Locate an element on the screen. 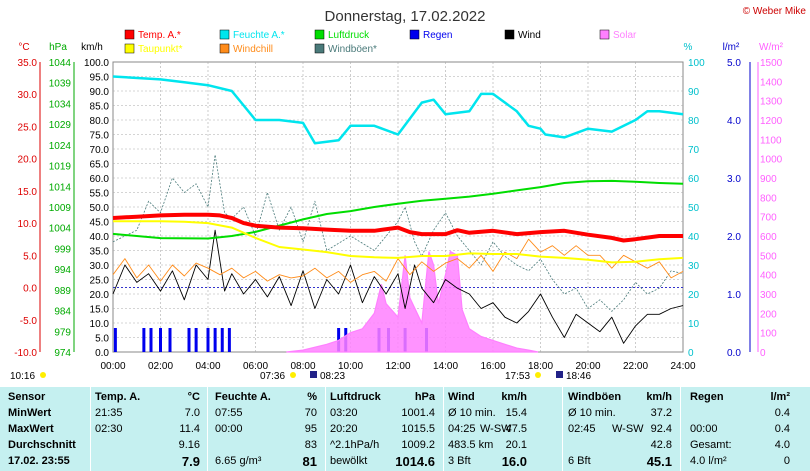 This screenshot has height=471, width=810. table-cell: 37.2 is located at coordinates (661, 413).